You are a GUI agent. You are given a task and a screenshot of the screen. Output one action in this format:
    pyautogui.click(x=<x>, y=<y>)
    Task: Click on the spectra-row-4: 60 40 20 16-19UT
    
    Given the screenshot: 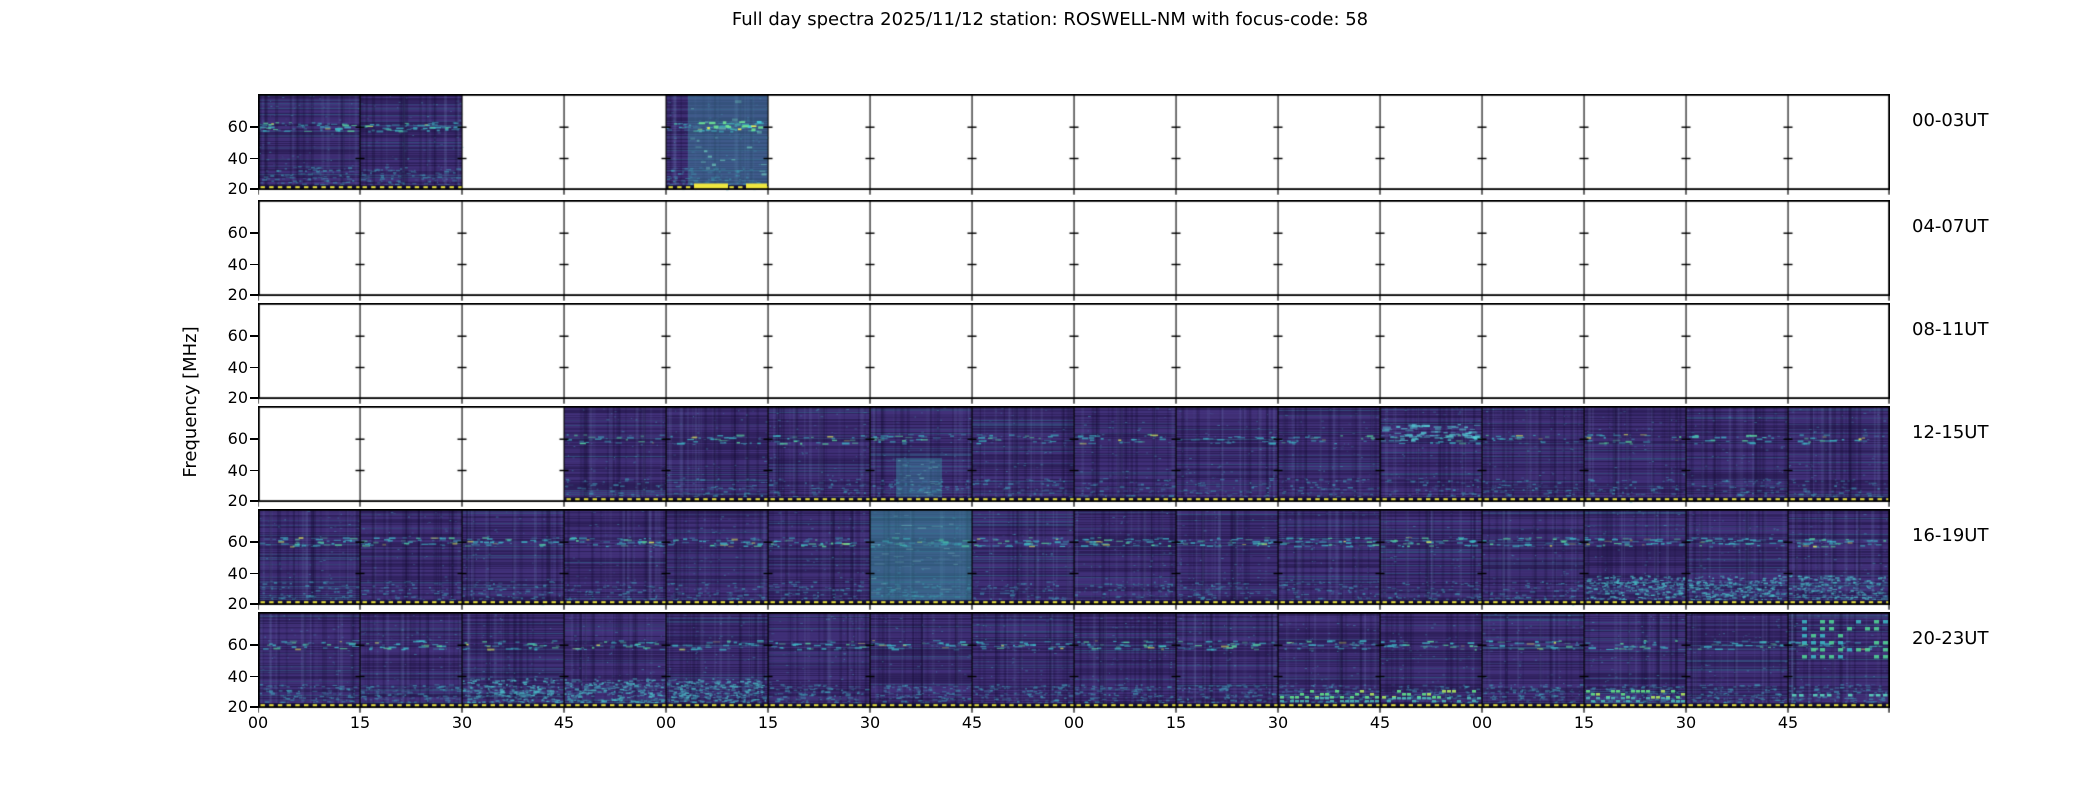 What is the action you would take?
    pyautogui.click(x=1108, y=561)
    